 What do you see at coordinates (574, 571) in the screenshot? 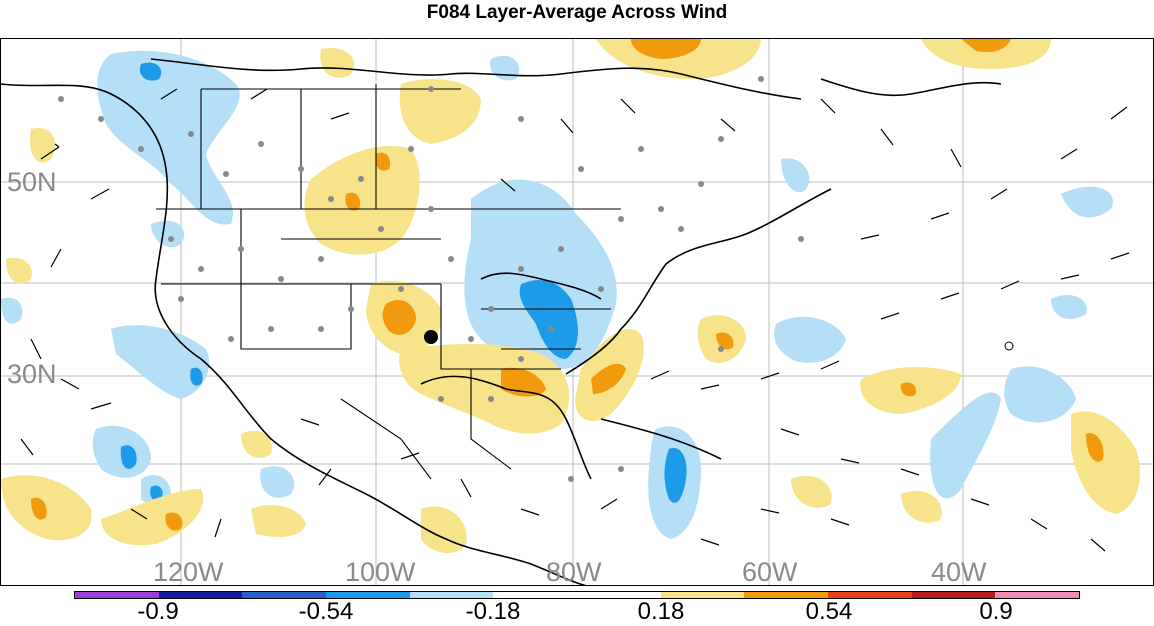
I see `lon-label-80w: 80W` at bounding box center [574, 571].